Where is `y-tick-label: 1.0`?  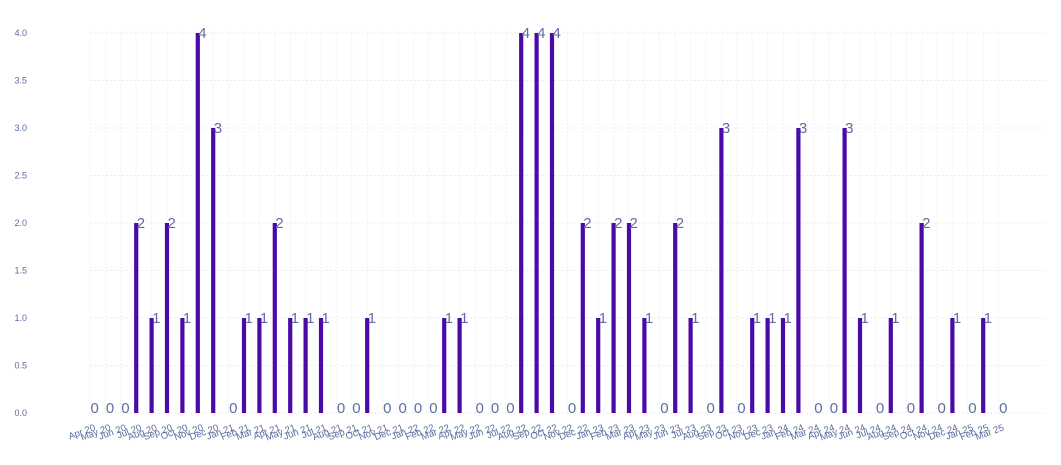 y-tick-label: 1.0 is located at coordinates (20, 318).